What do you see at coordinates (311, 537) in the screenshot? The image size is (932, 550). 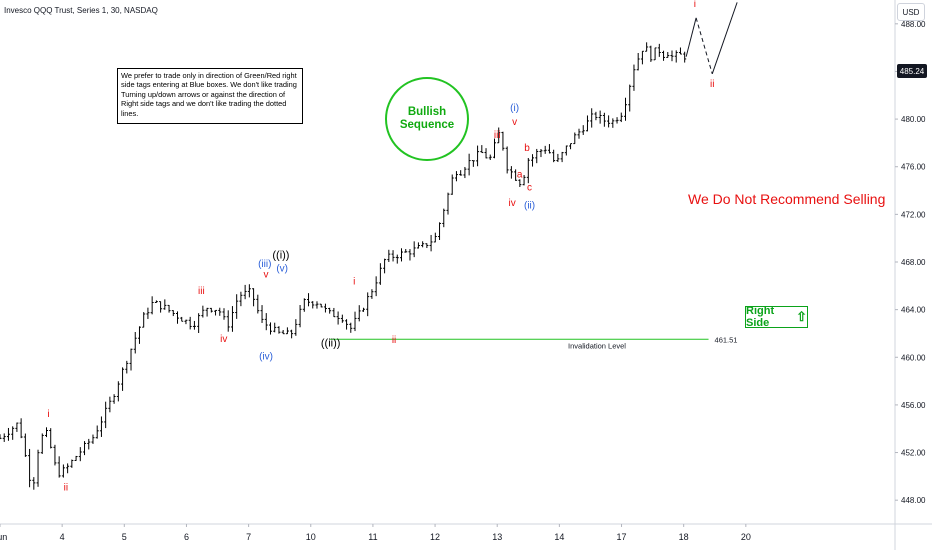 I see `time-tick-label: 10` at bounding box center [311, 537].